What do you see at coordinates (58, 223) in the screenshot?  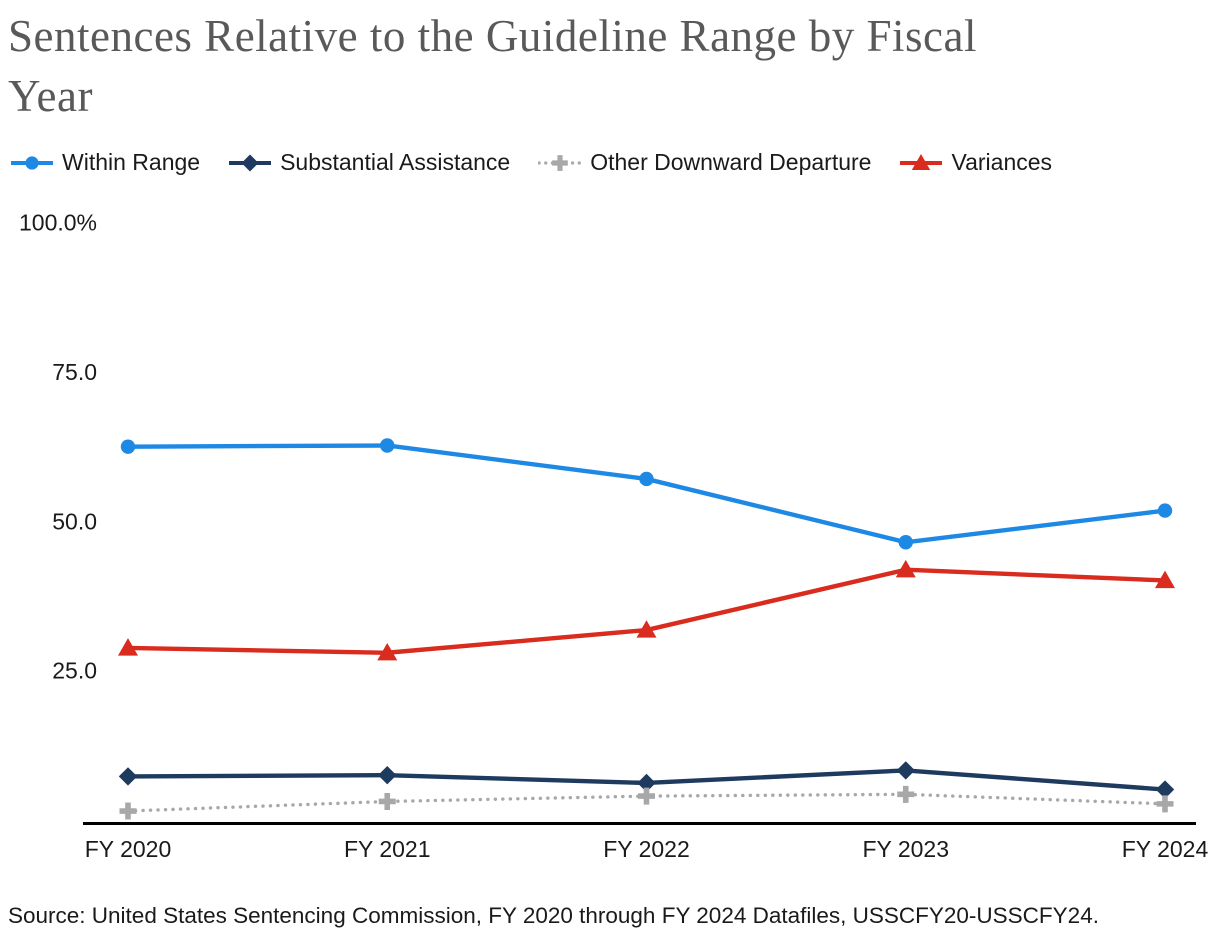 I see `y-axis-tick-100-0-: 100.0%` at bounding box center [58, 223].